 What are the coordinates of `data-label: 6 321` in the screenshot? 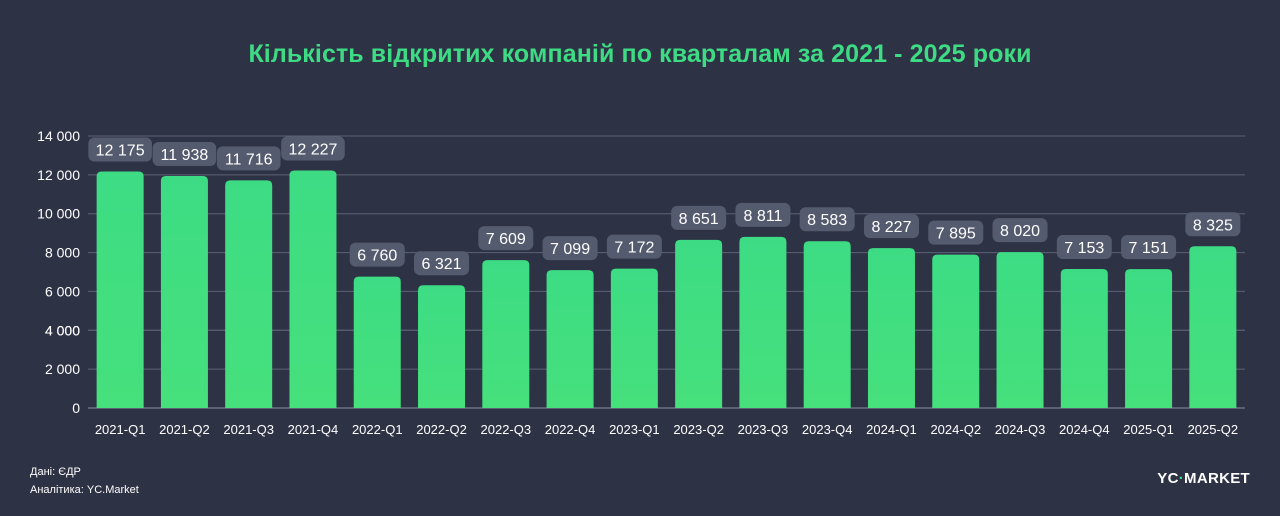 It's located at (442, 264).